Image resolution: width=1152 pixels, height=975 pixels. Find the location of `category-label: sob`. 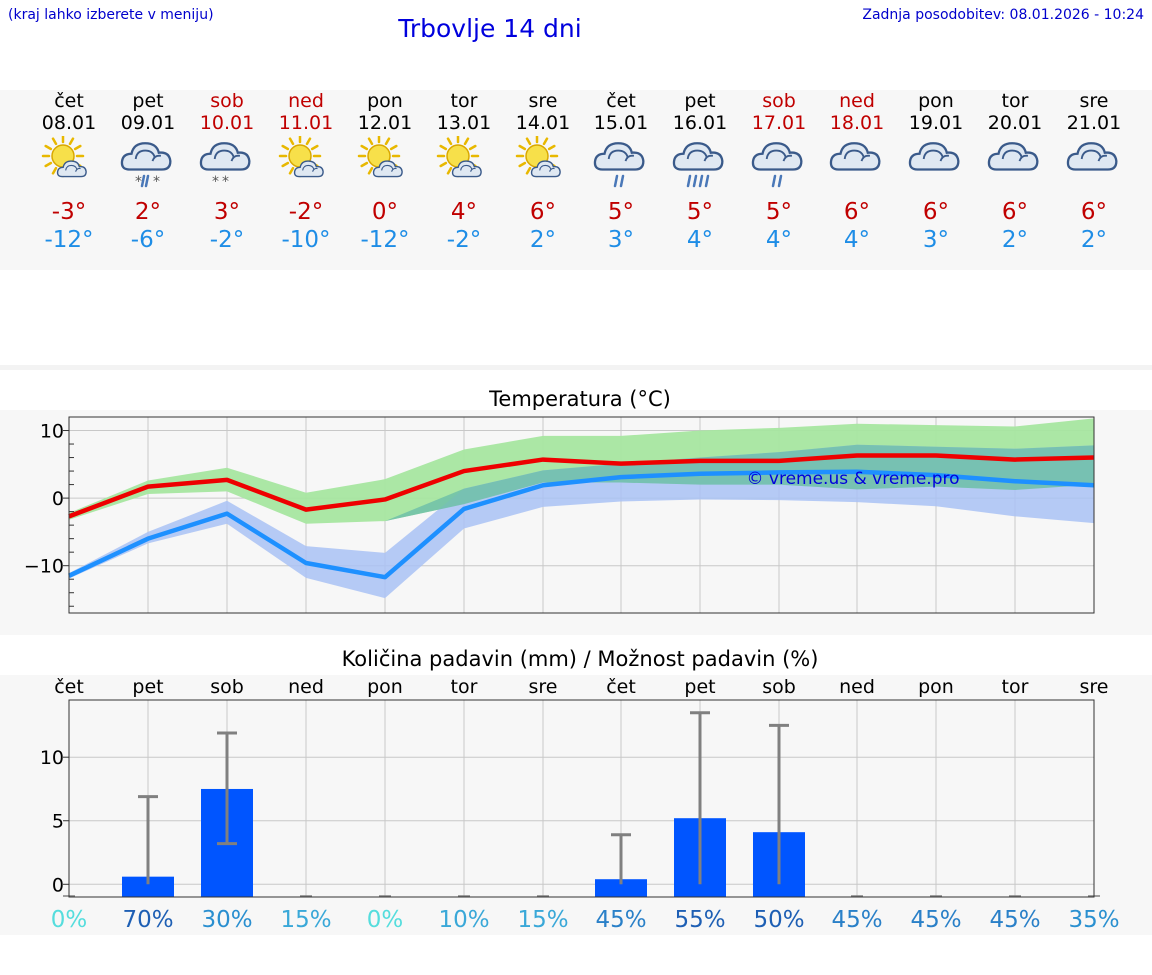

category-label: sob is located at coordinates (779, 687).